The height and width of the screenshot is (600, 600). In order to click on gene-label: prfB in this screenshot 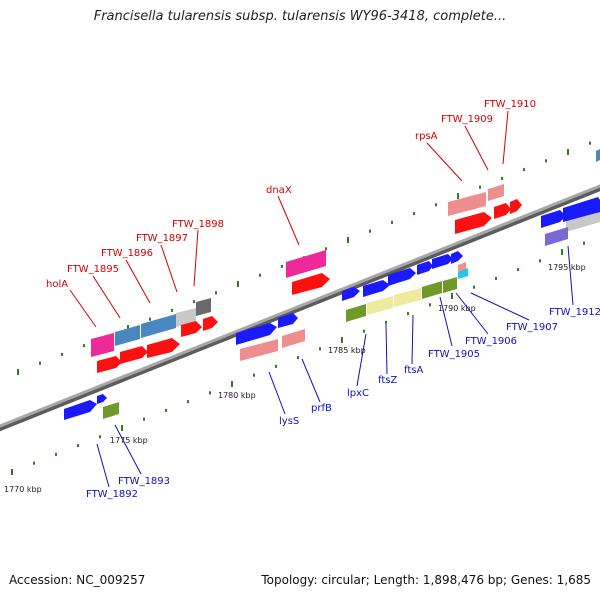, I will do `click(321, 408)`.